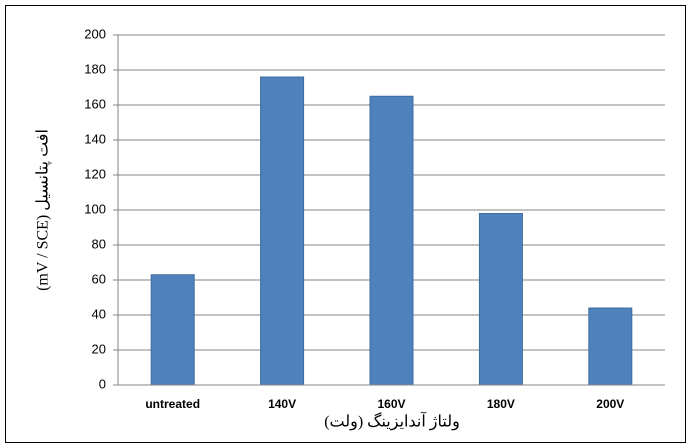 This screenshot has height=448, width=691. Describe the element at coordinates (99, 313) in the screenshot. I see `y-tick-label: 40` at that location.